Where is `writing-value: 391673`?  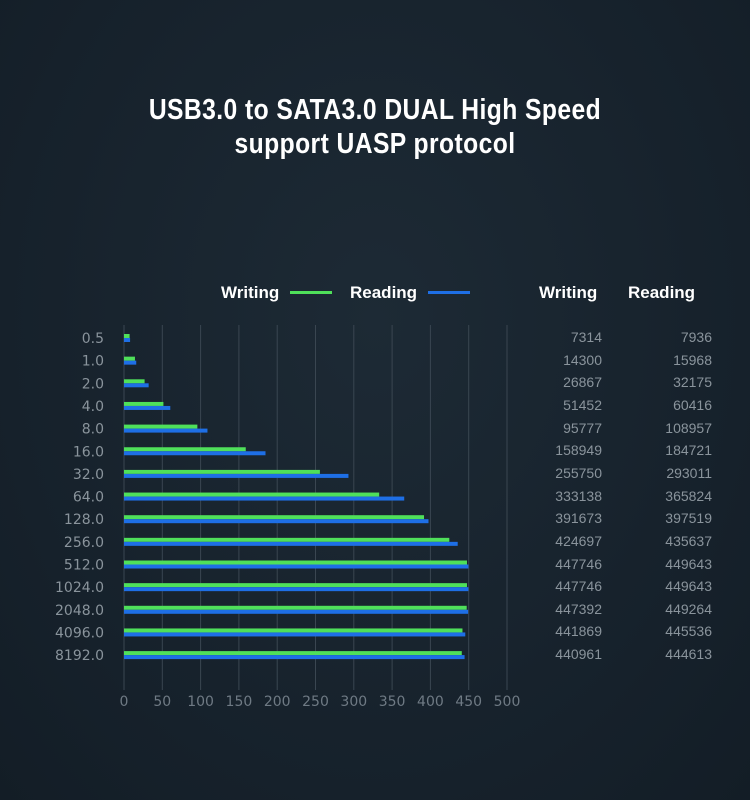 writing-value: 391673 is located at coordinates (578, 518).